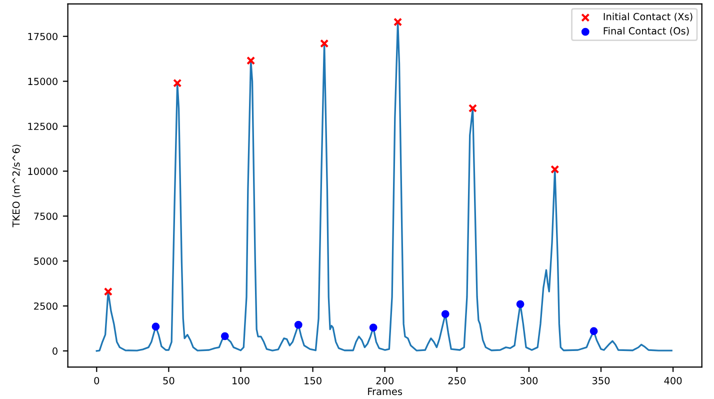 Image resolution: width=714 pixels, height=399 pixels. What do you see at coordinates (97, 380) in the screenshot?
I see `x-tick-label: 0` at bounding box center [97, 380].